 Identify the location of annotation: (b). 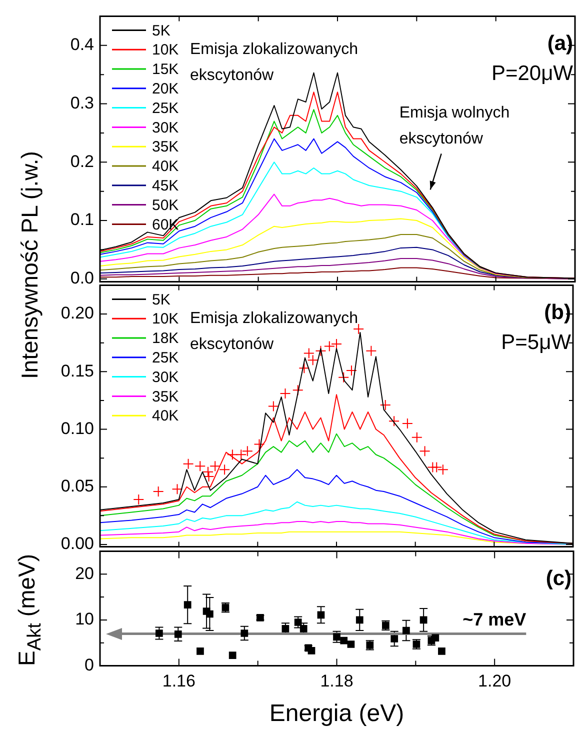
(557, 312).